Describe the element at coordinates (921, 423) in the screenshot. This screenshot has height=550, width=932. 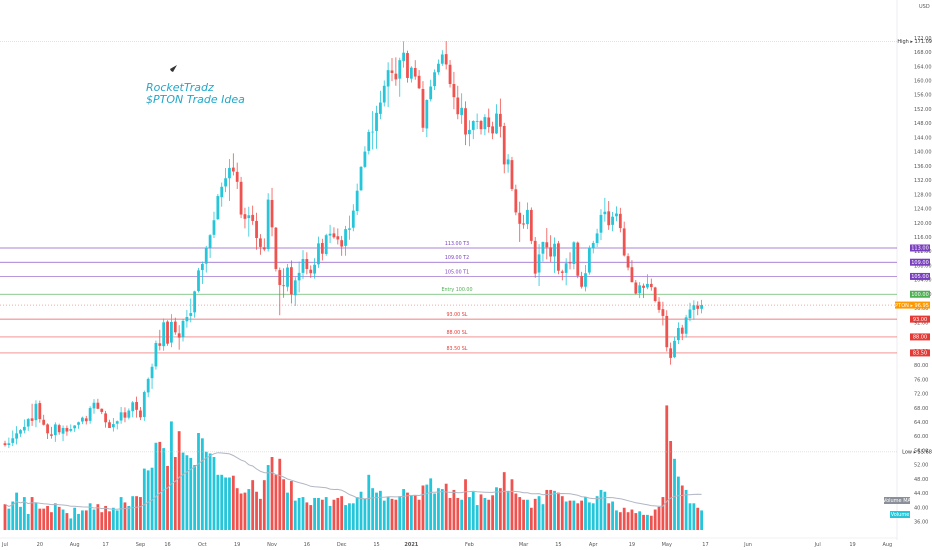
I see `price-tick-label: 64.00` at that location.